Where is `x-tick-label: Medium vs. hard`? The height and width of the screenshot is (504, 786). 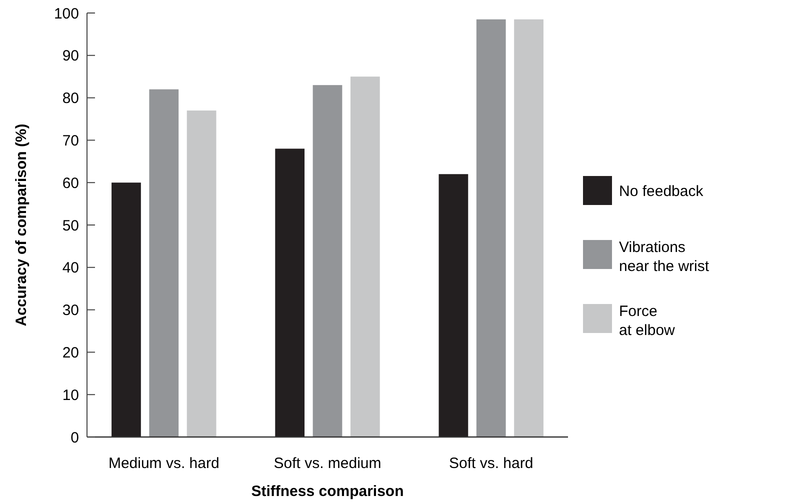 x-tick-label: Medium vs. hard is located at coordinates (164, 463).